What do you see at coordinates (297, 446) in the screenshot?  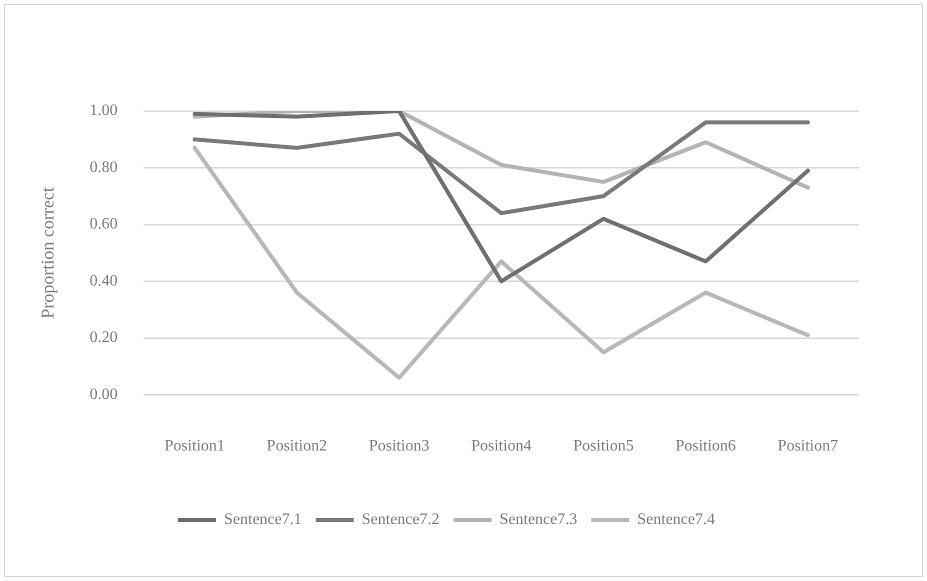 I see `x-tick-label: Position2` at bounding box center [297, 446].